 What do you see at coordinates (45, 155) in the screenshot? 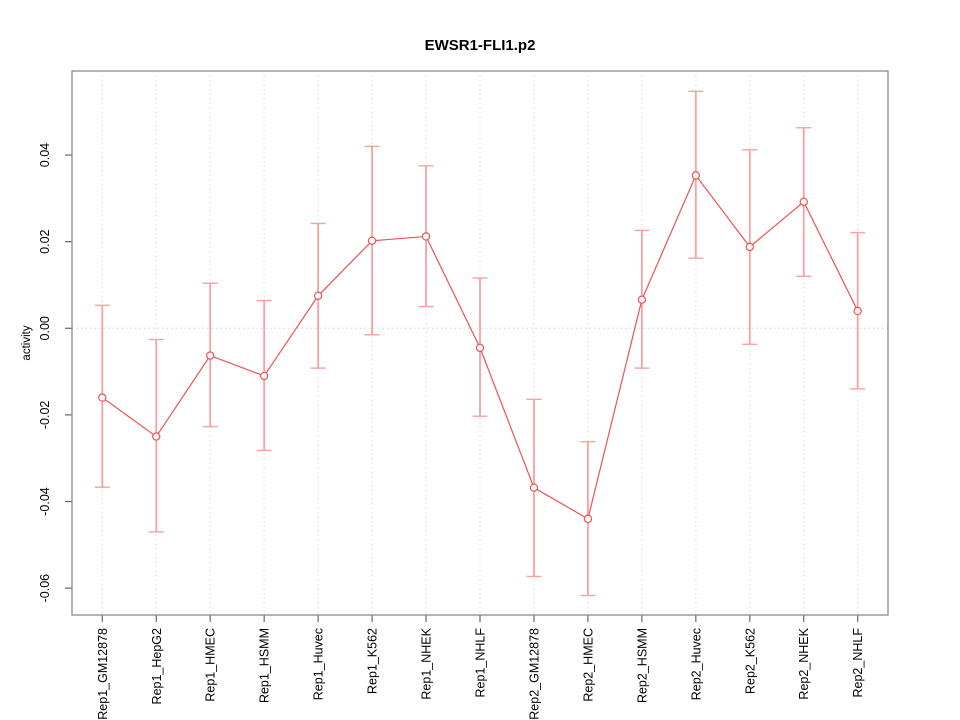
I see `y-tick-label: 0.04` at bounding box center [45, 155].